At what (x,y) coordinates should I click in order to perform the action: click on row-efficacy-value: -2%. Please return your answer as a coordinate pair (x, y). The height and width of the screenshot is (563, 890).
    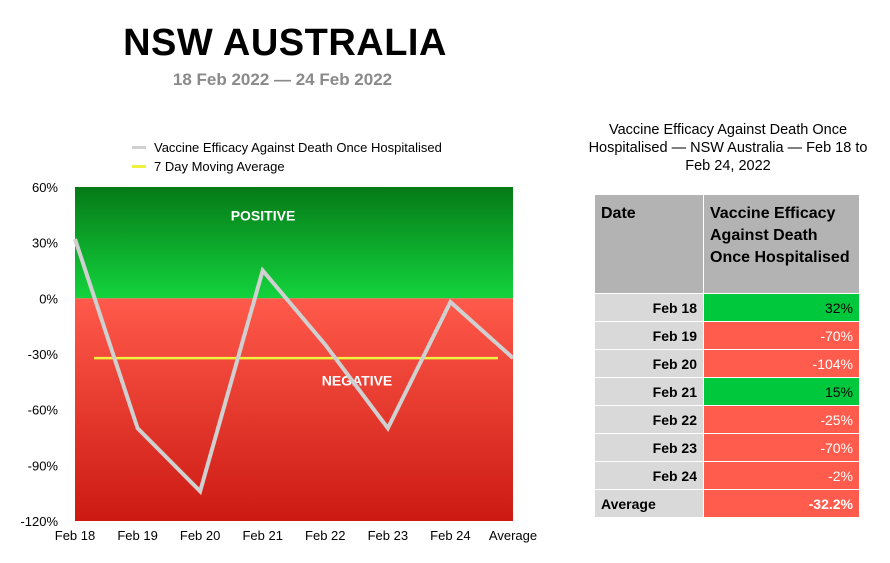
    Looking at the image, I should click on (781, 475).